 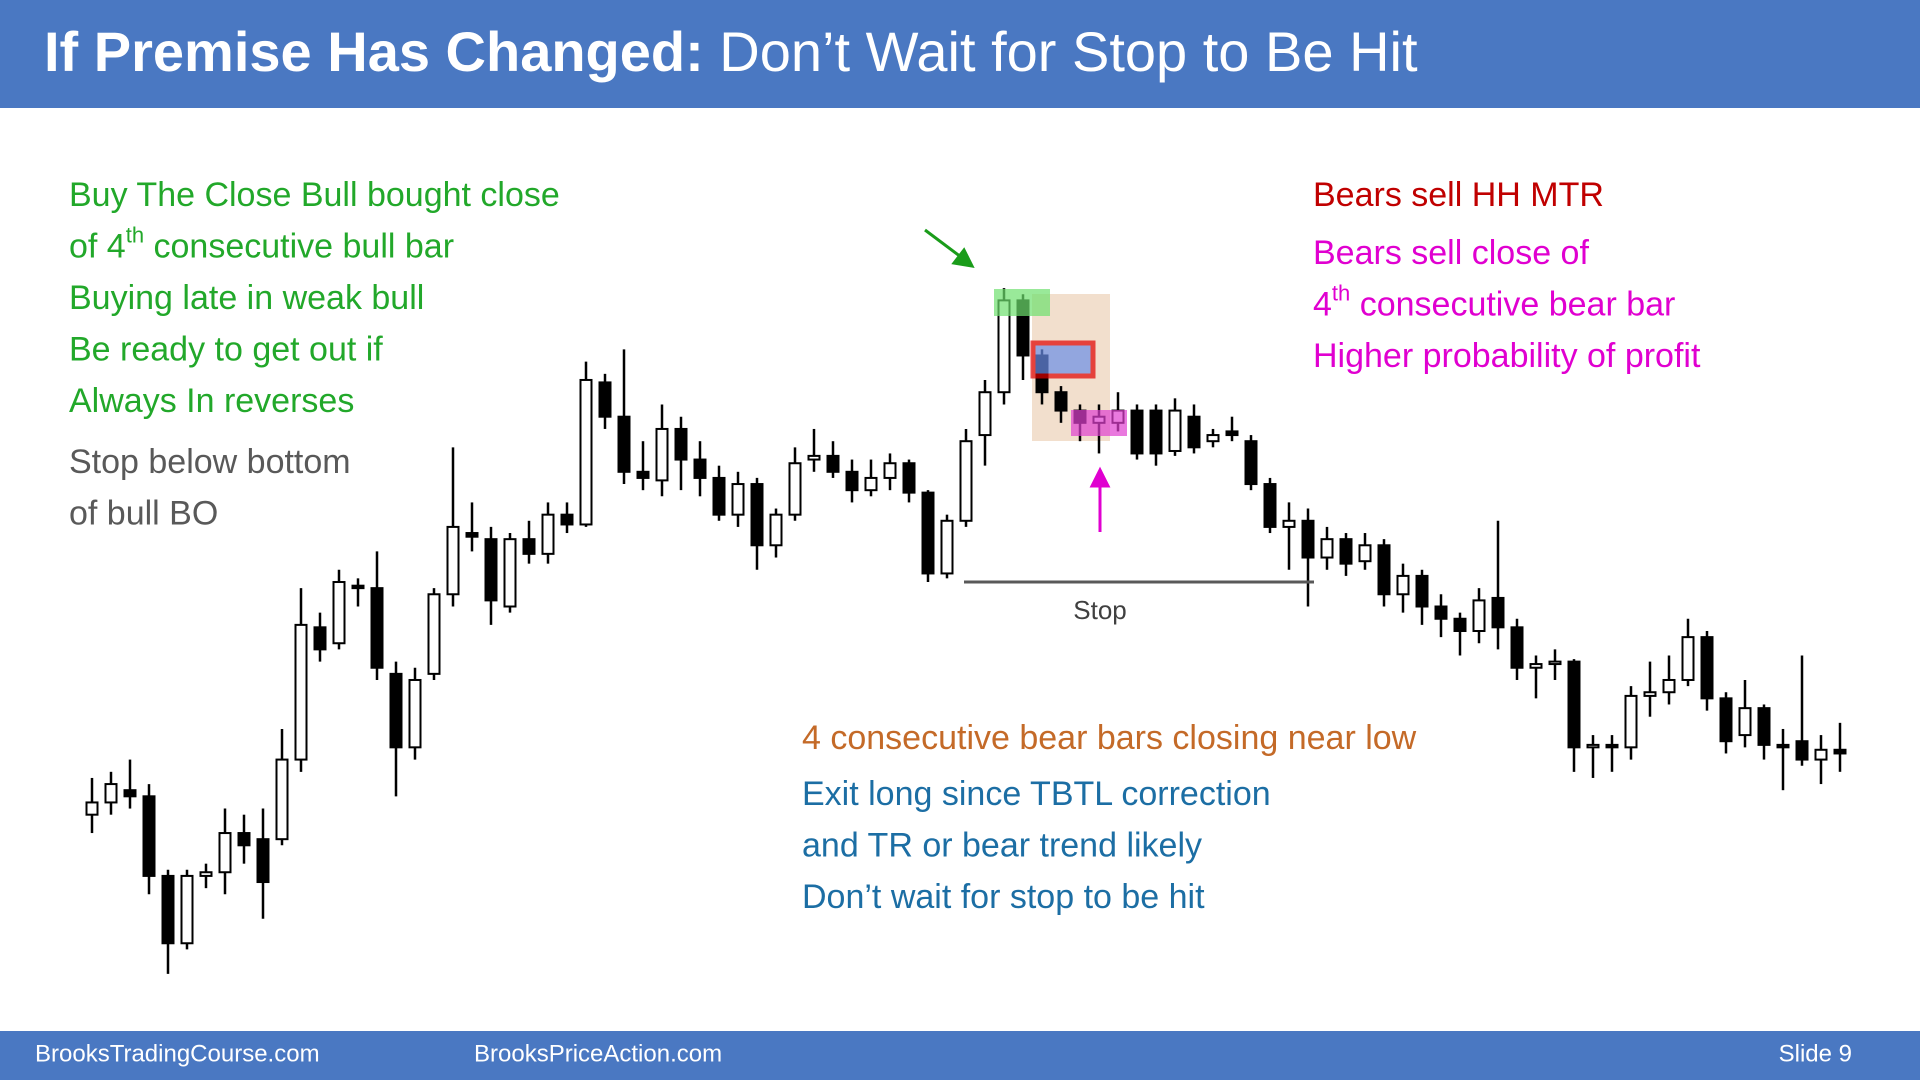 I want to click on title-bold: If Premise Has Changed:, so click(x=374, y=51).